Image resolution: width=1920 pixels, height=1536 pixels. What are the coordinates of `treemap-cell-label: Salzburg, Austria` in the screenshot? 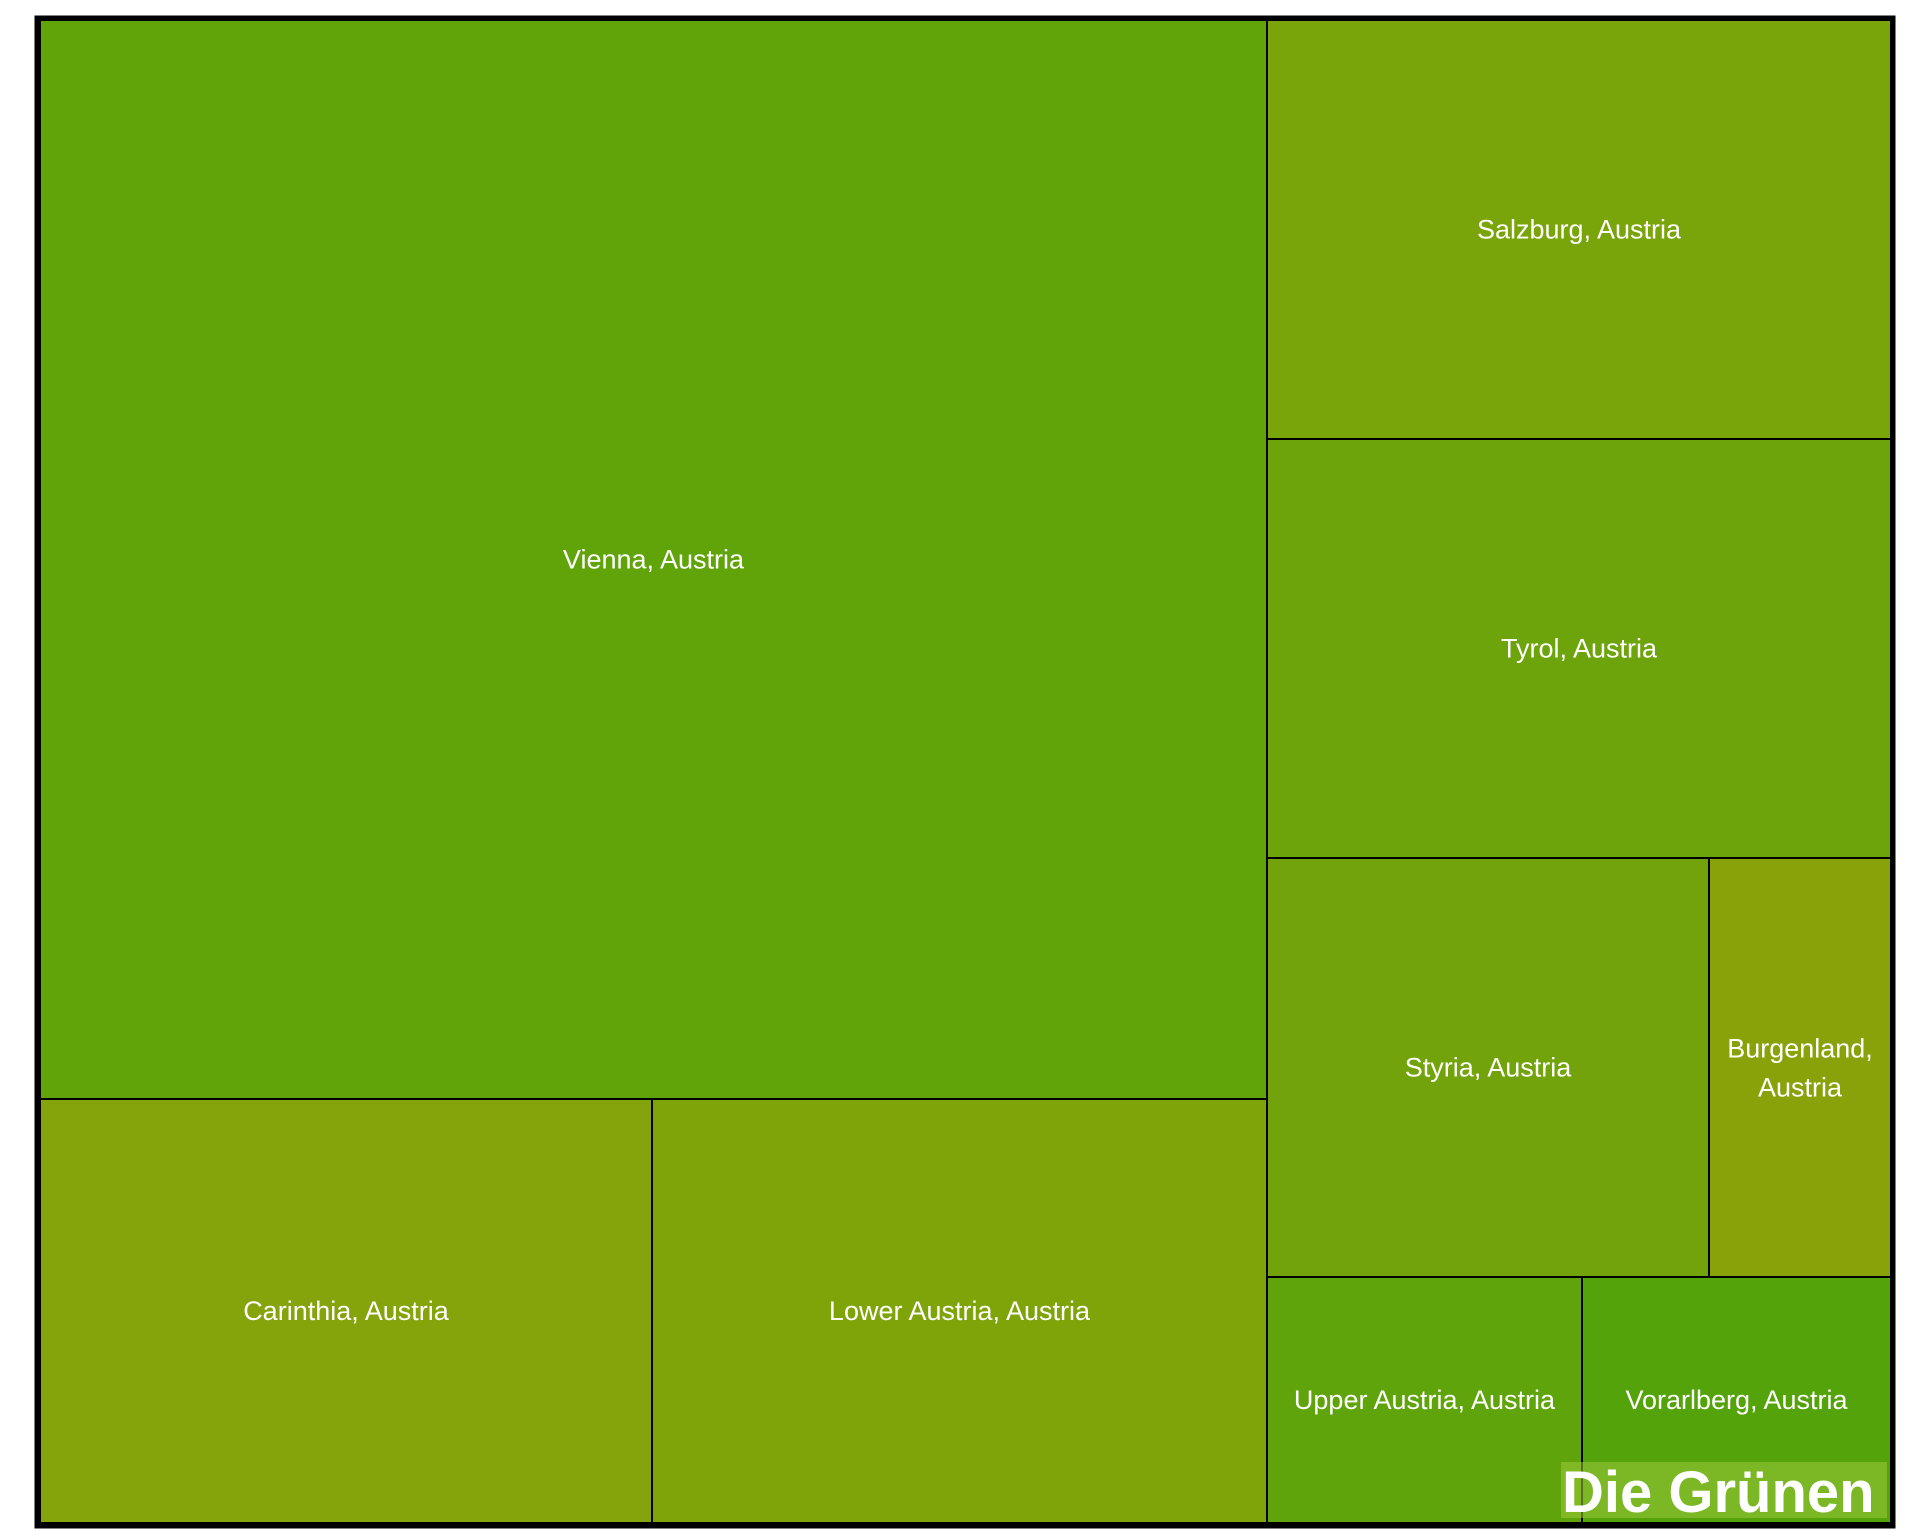 It's located at (1579, 230).